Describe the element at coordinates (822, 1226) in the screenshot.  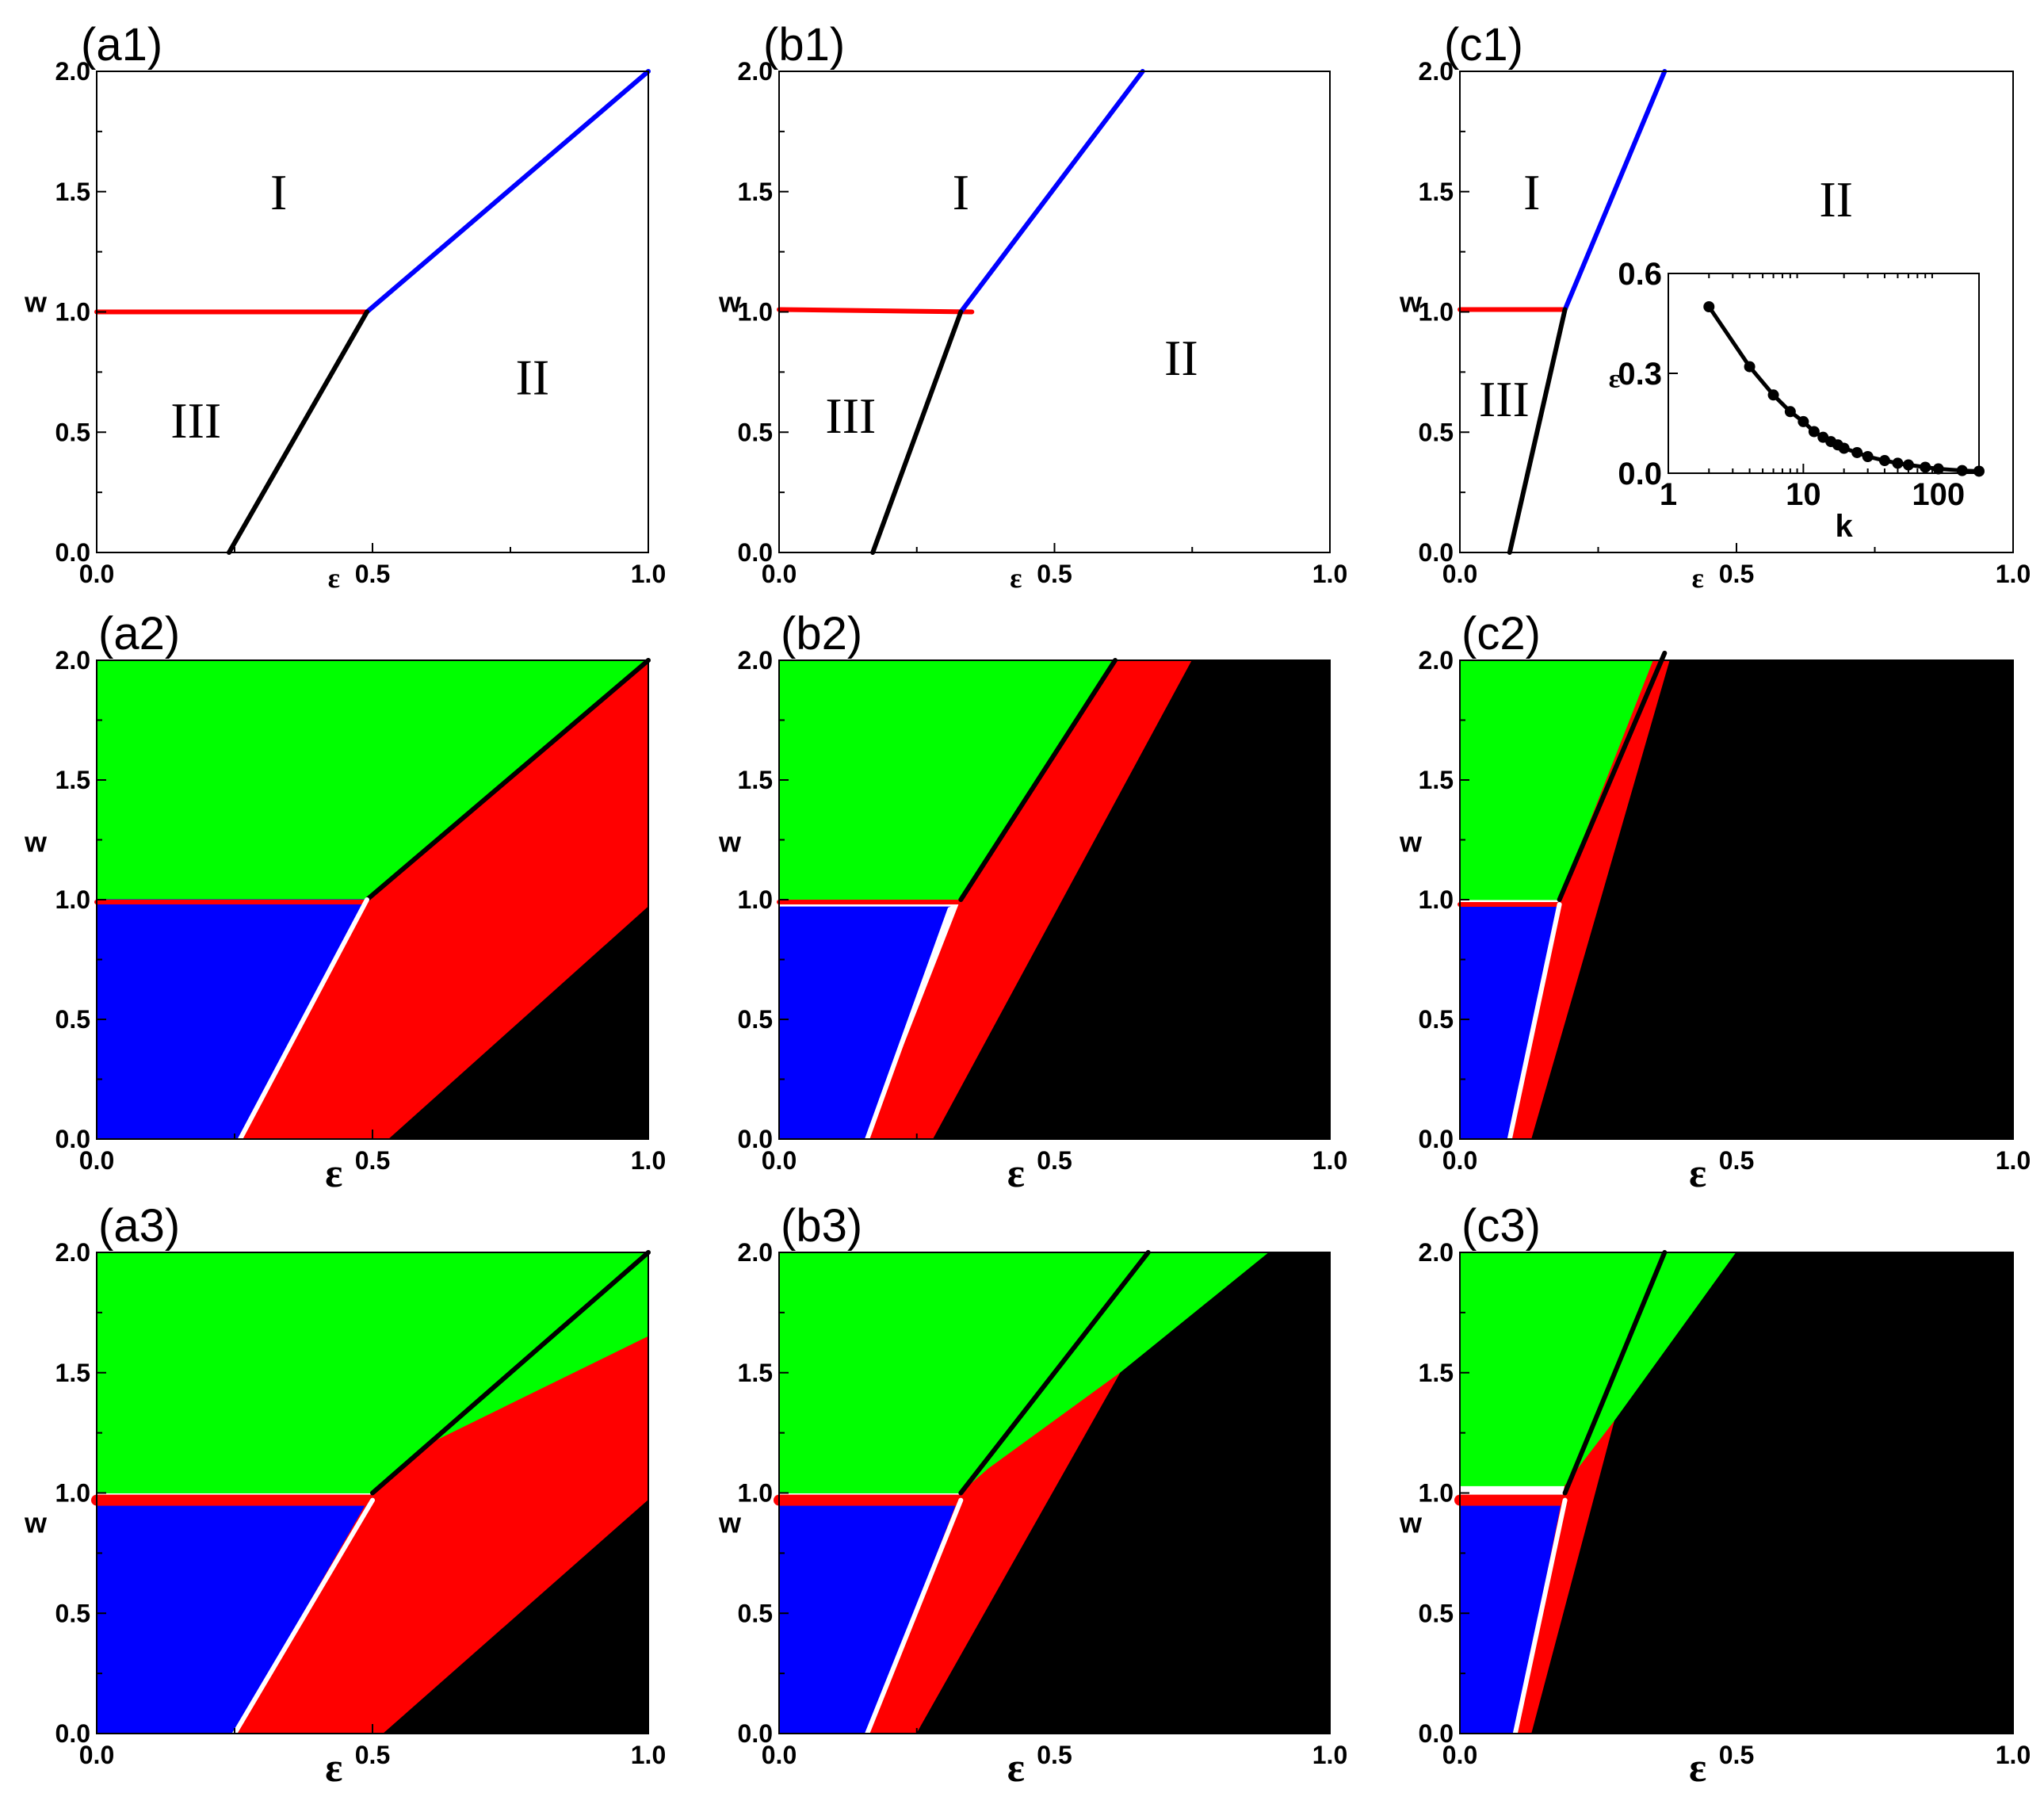
I see `panel-label: (b3)` at that location.